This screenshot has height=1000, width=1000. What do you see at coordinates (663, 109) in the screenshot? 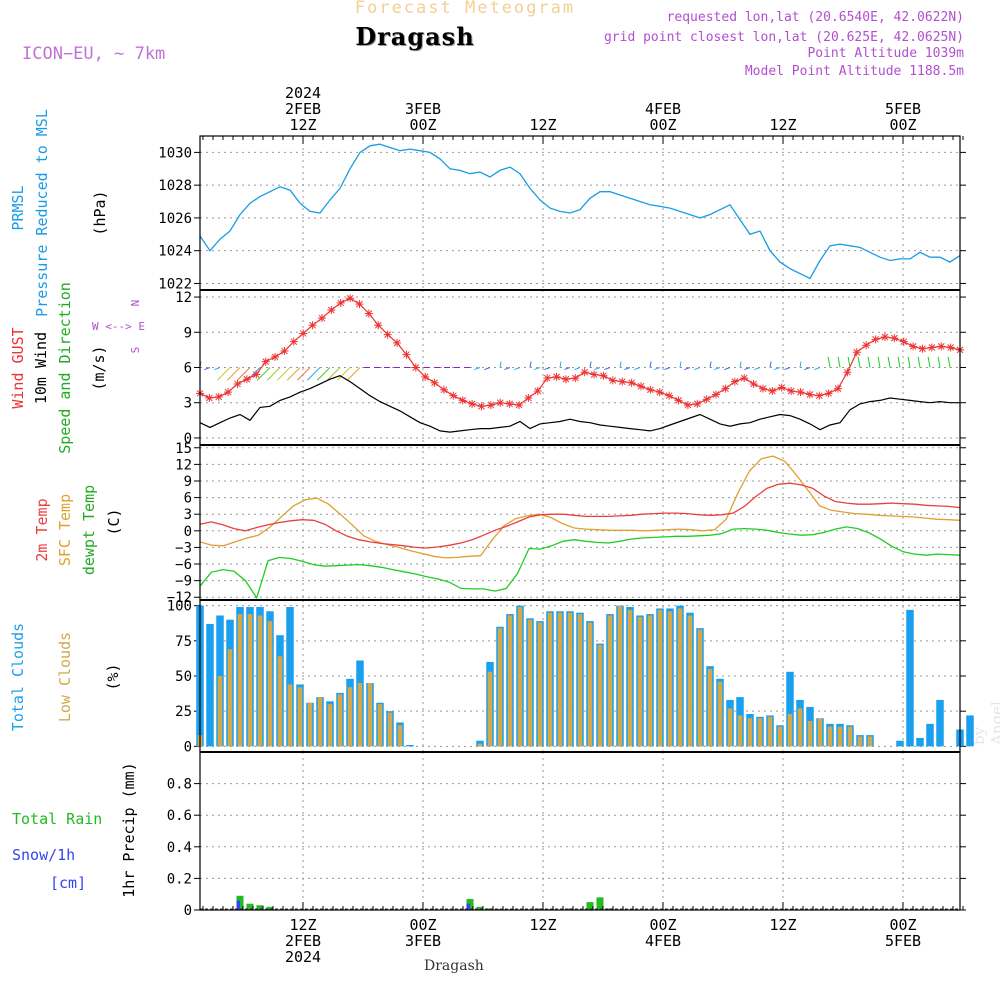
I see `top-time-label: 4FEB` at bounding box center [663, 109].